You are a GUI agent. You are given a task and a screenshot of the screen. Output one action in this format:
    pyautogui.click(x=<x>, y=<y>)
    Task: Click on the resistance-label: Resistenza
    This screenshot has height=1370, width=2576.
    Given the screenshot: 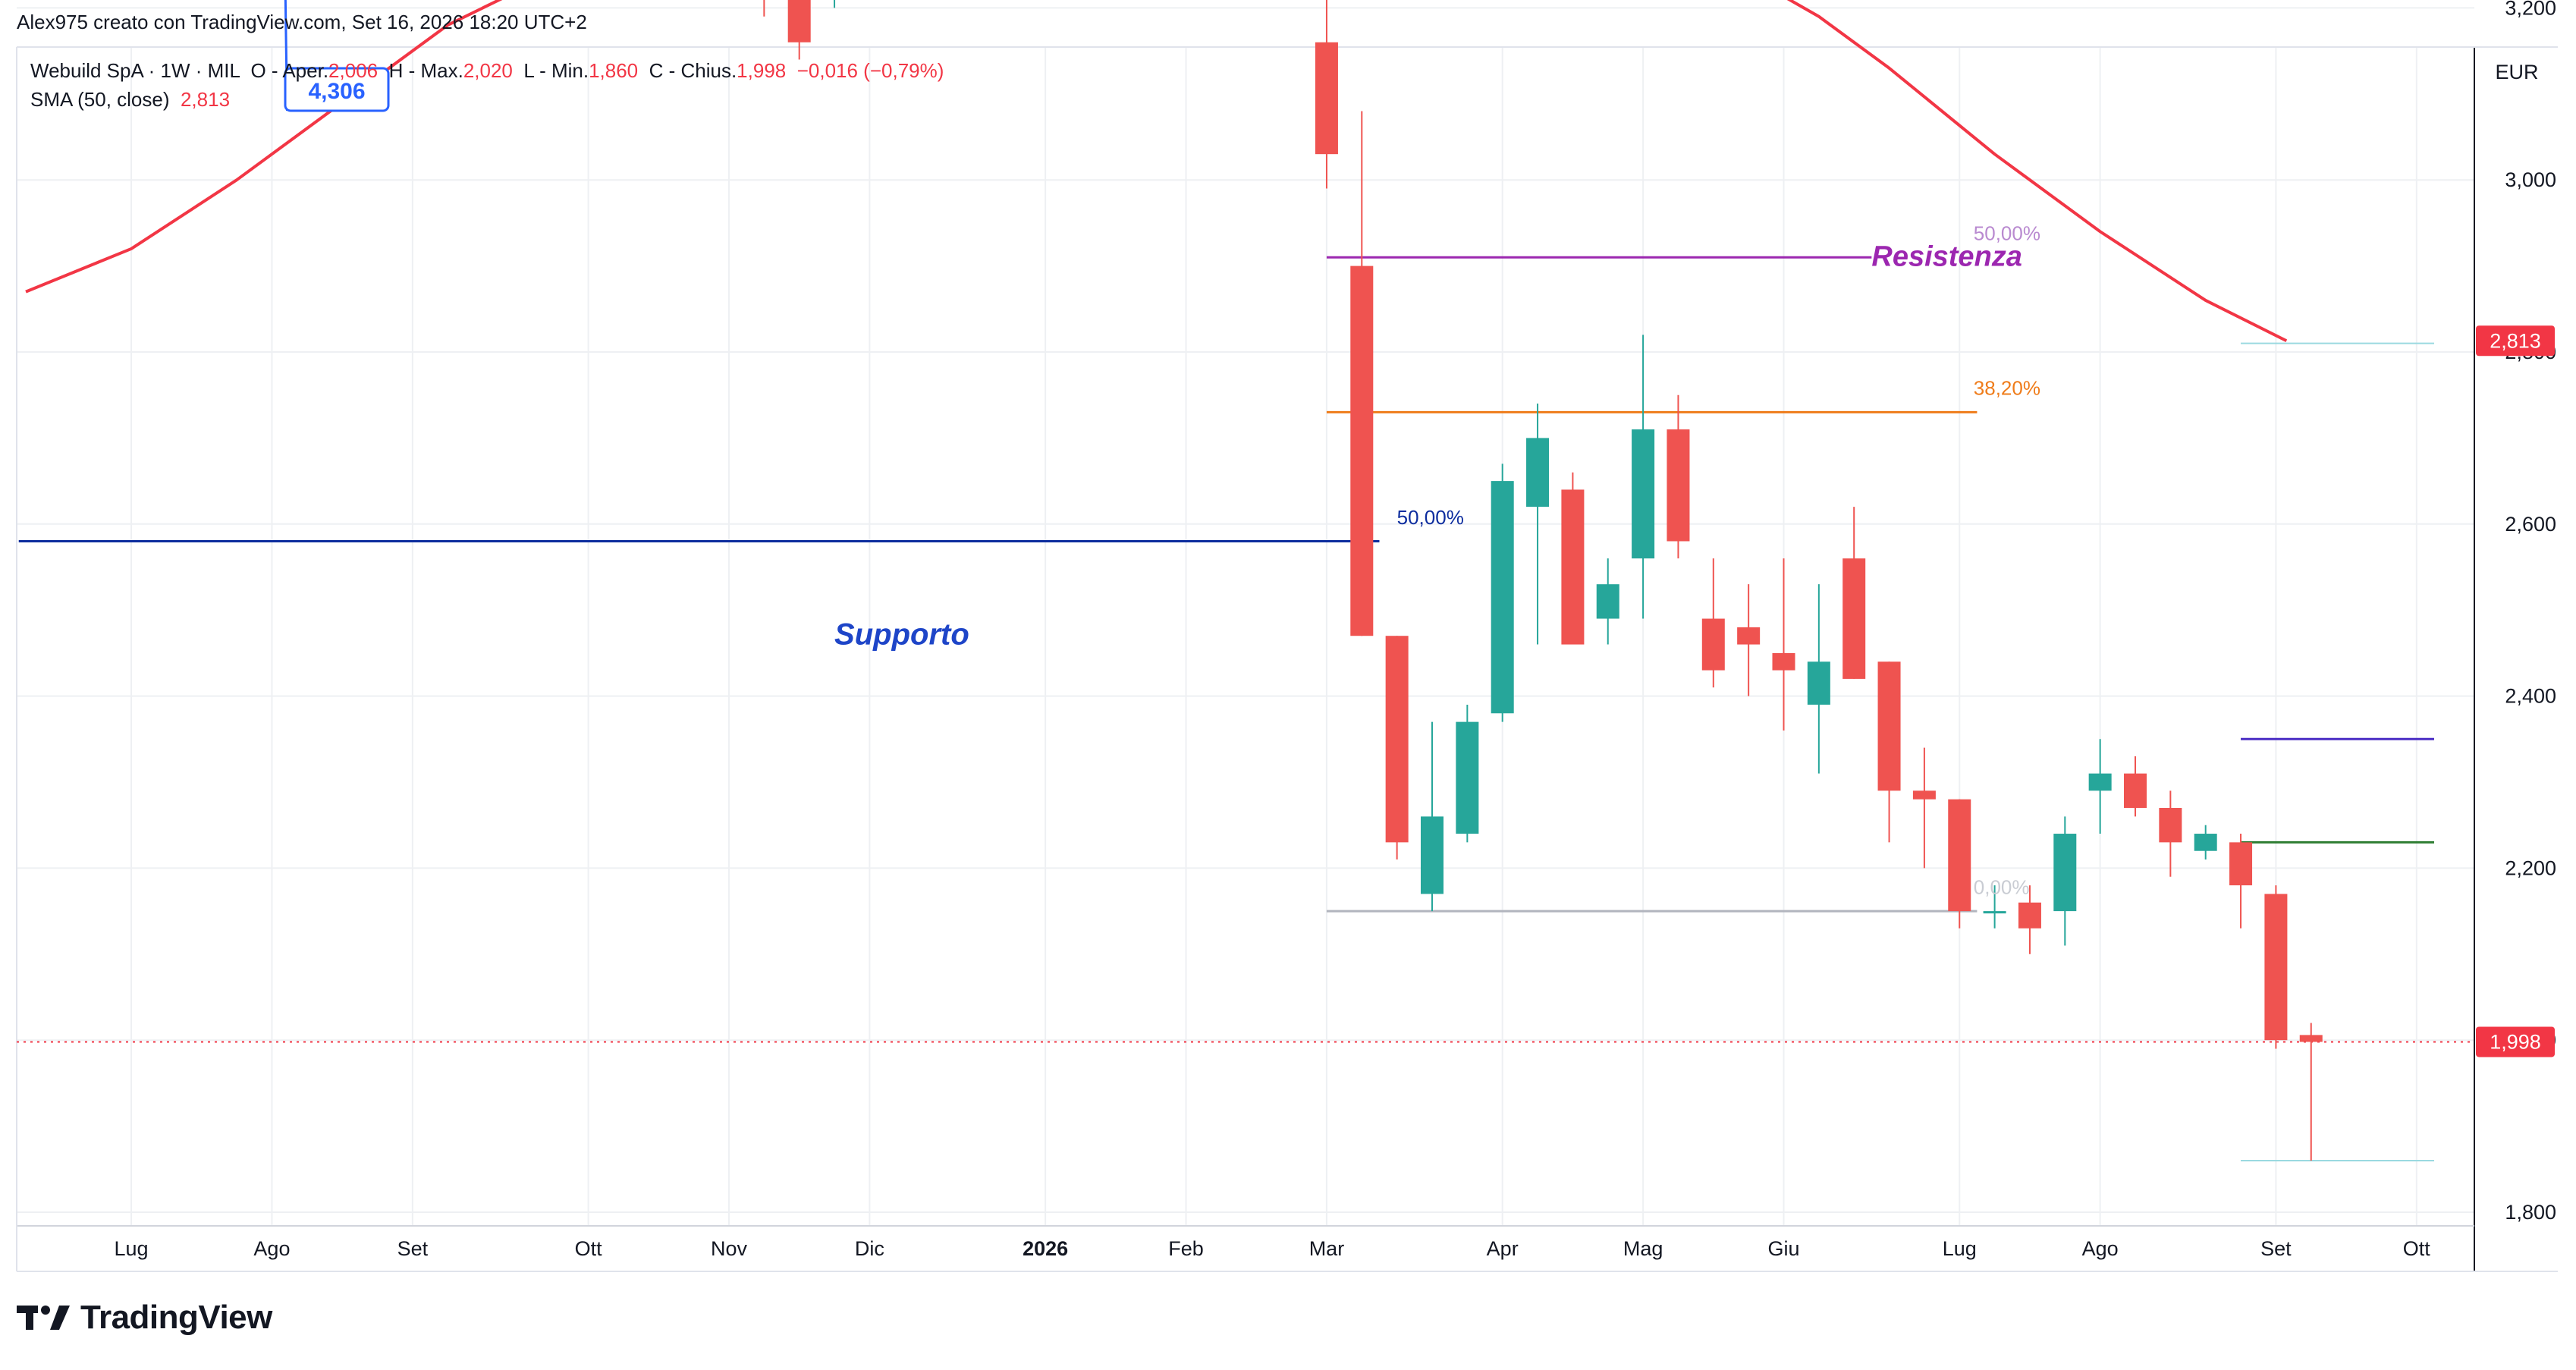 What is the action you would take?
    pyautogui.click(x=1946, y=257)
    